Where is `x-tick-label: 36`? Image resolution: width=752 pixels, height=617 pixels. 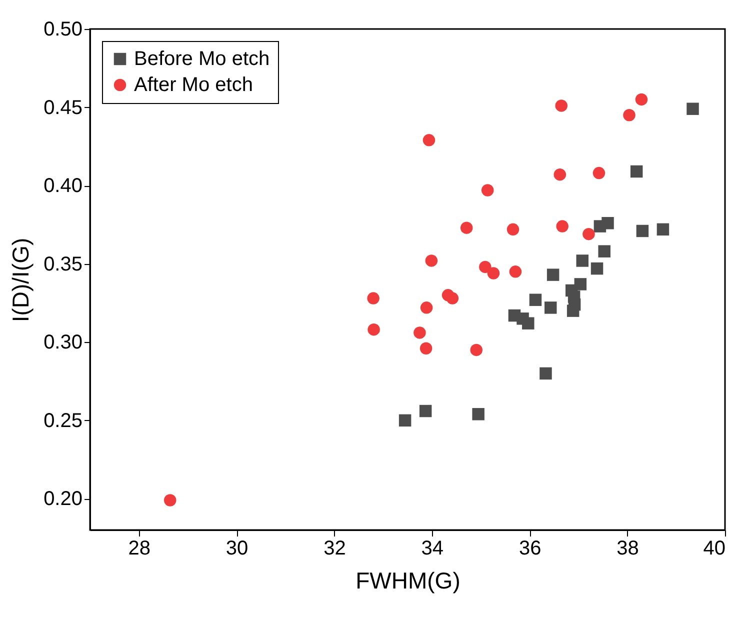
x-tick-label: 36 is located at coordinates (530, 549).